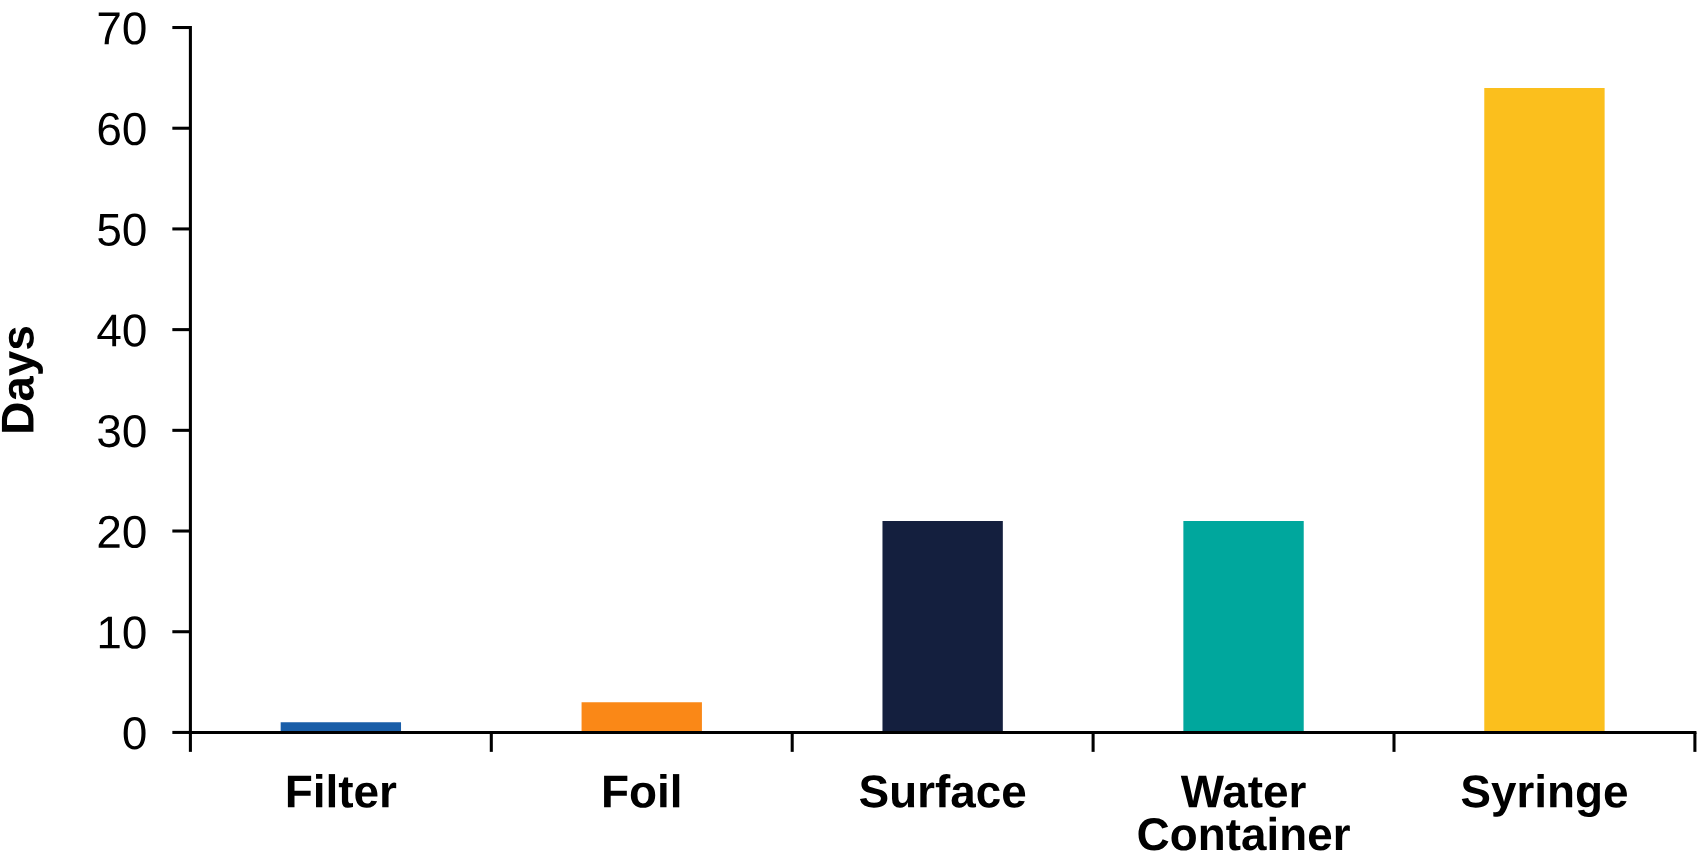 The height and width of the screenshot is (863, 1700). I want to click on x-tick-label: Surface, so click(942, 791).